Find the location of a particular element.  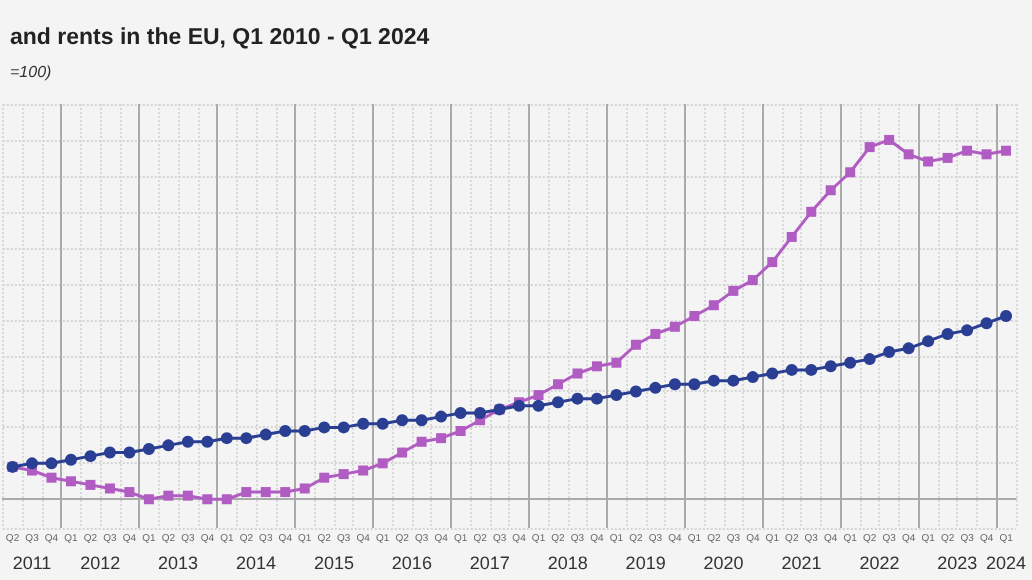

text: 2018 is located at coordinates (567, 563).